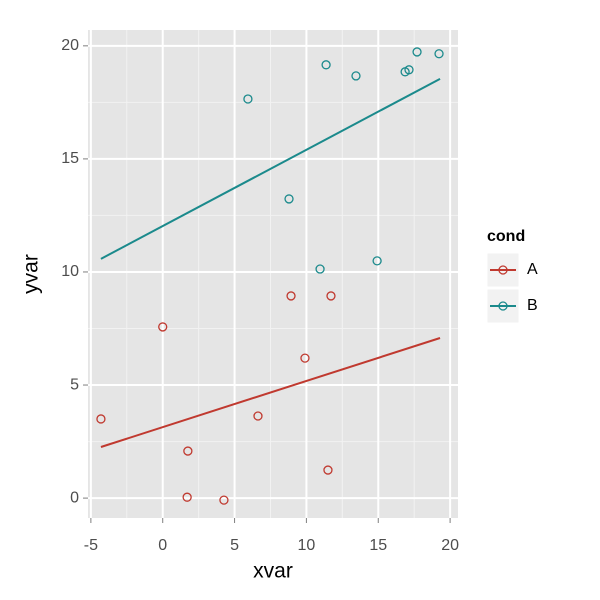 Image resolution: width=600 pixels, height=600 pixels. Describe the element at coordinates (70, 158) in the screenshot. I see `y-tick-label: 15` at that location.